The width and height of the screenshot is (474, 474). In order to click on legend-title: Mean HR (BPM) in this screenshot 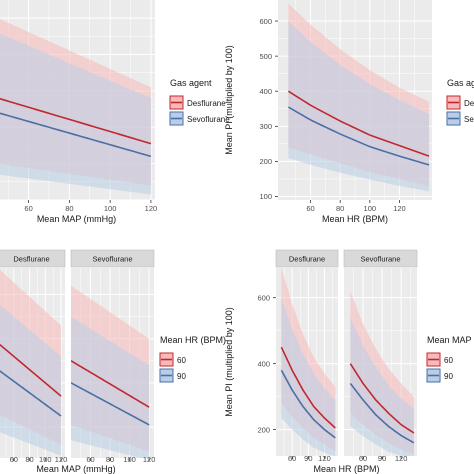, I will do `click(193, 340)`.